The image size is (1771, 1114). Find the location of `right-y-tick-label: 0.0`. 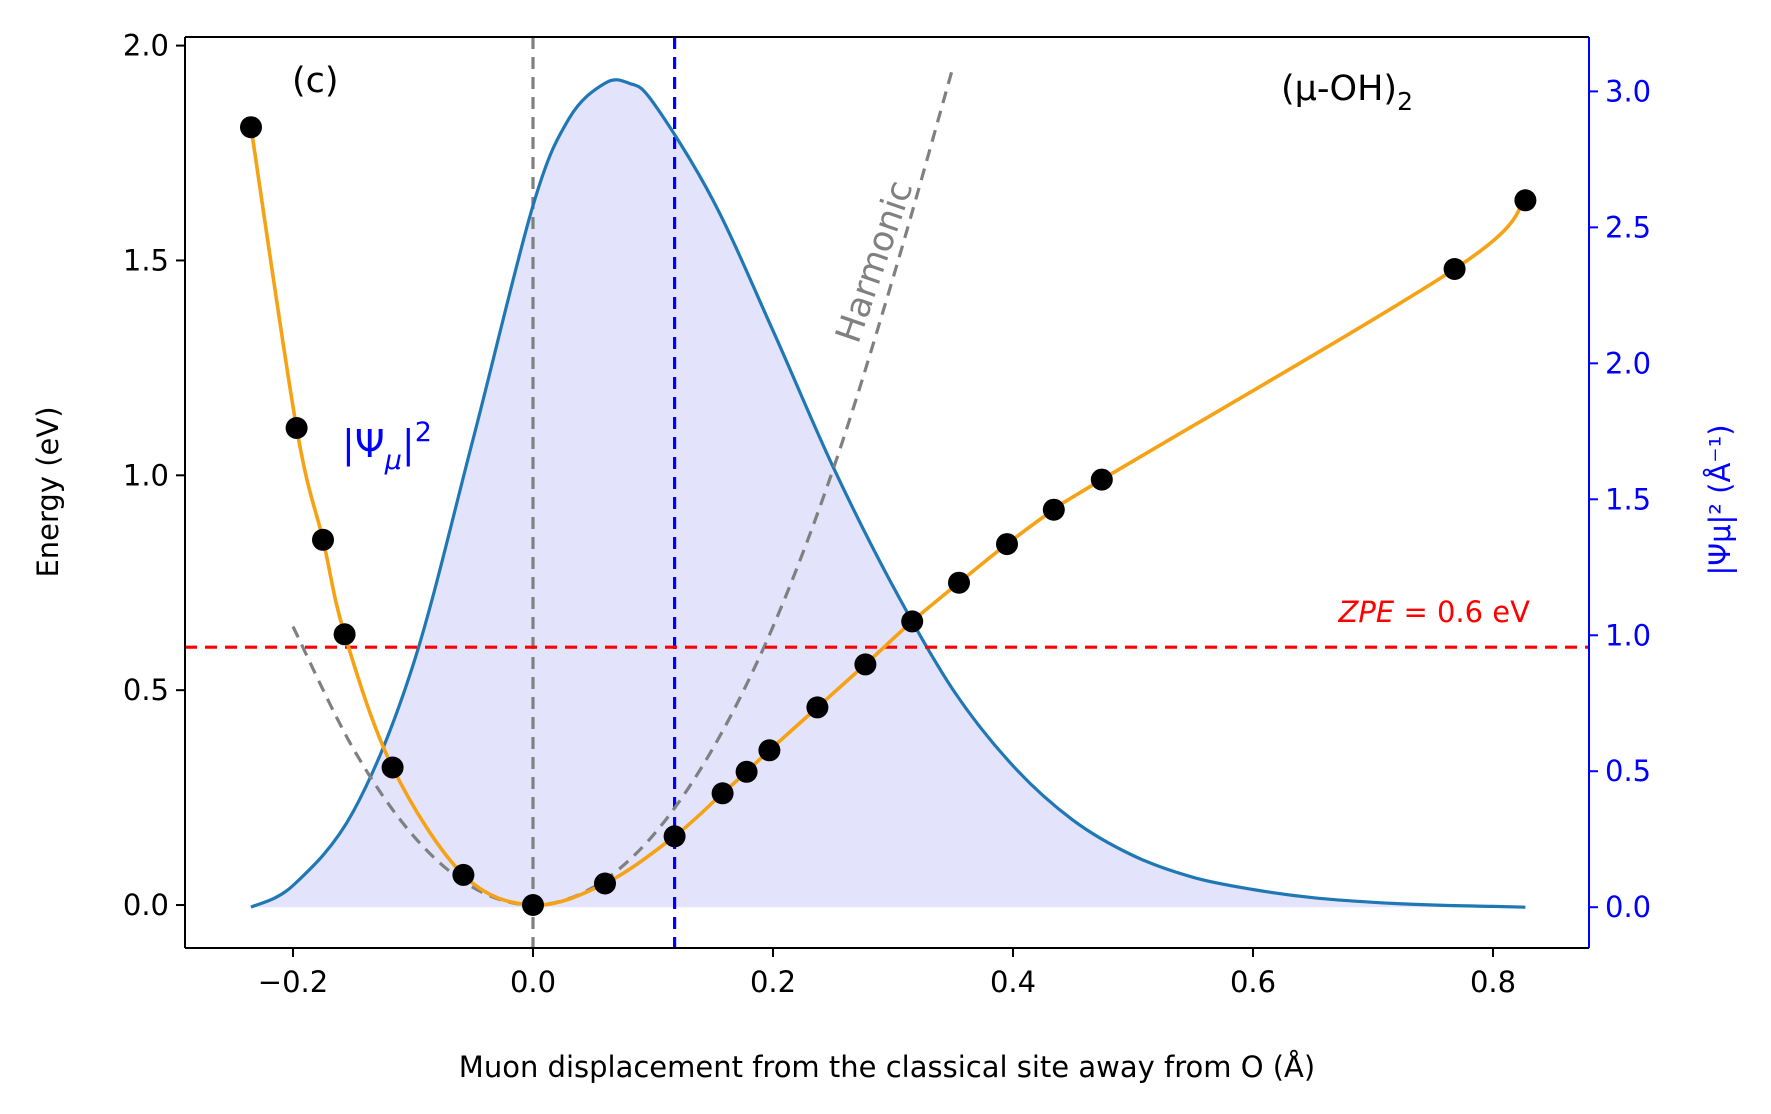

right-y-tick-label: 0.0 is located at coordinates (1628, 907).